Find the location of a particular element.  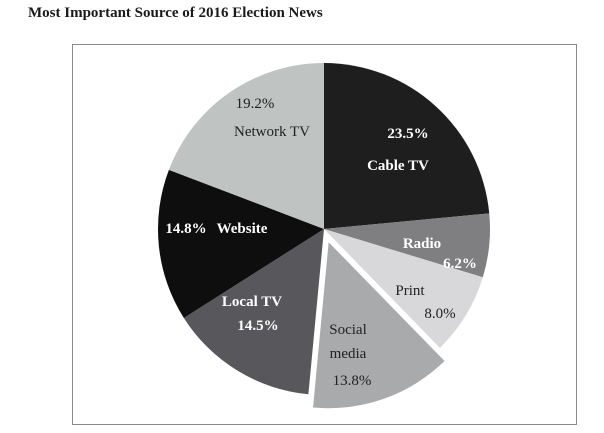

slice-value-label: 23.5% is located at coordinates (407, 134).